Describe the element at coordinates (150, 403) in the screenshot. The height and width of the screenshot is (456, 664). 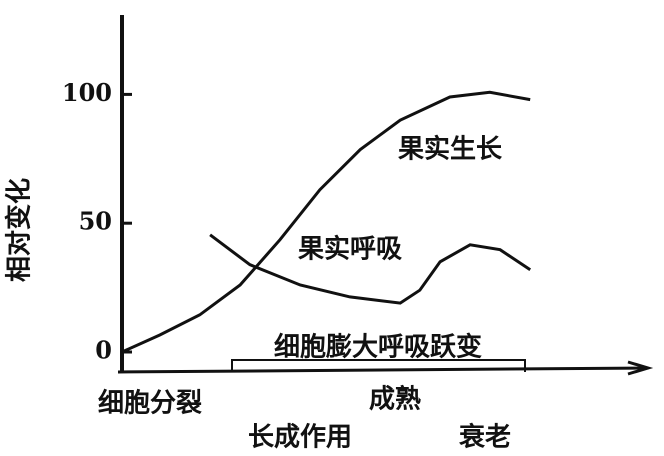
I see `annotation: 细胞分裂` at that location.